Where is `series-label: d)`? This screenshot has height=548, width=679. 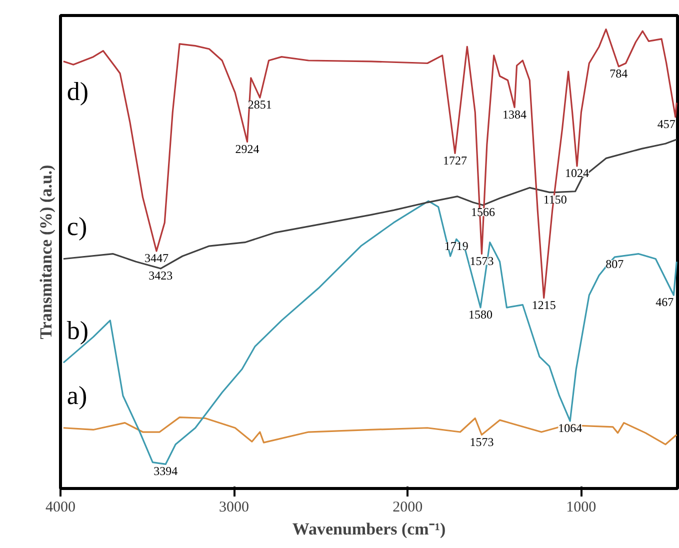 series-label: d) is located at coordinates (77, 91).